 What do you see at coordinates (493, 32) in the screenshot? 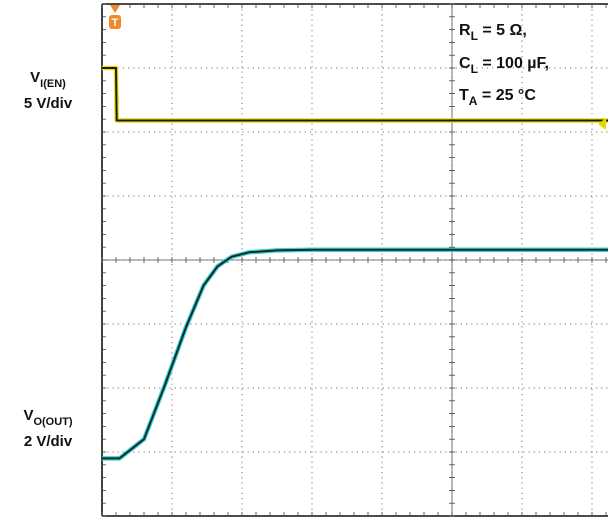
I see `condition-load-resistance: RL = 5 Ω,` at bounding box center [493, 32].